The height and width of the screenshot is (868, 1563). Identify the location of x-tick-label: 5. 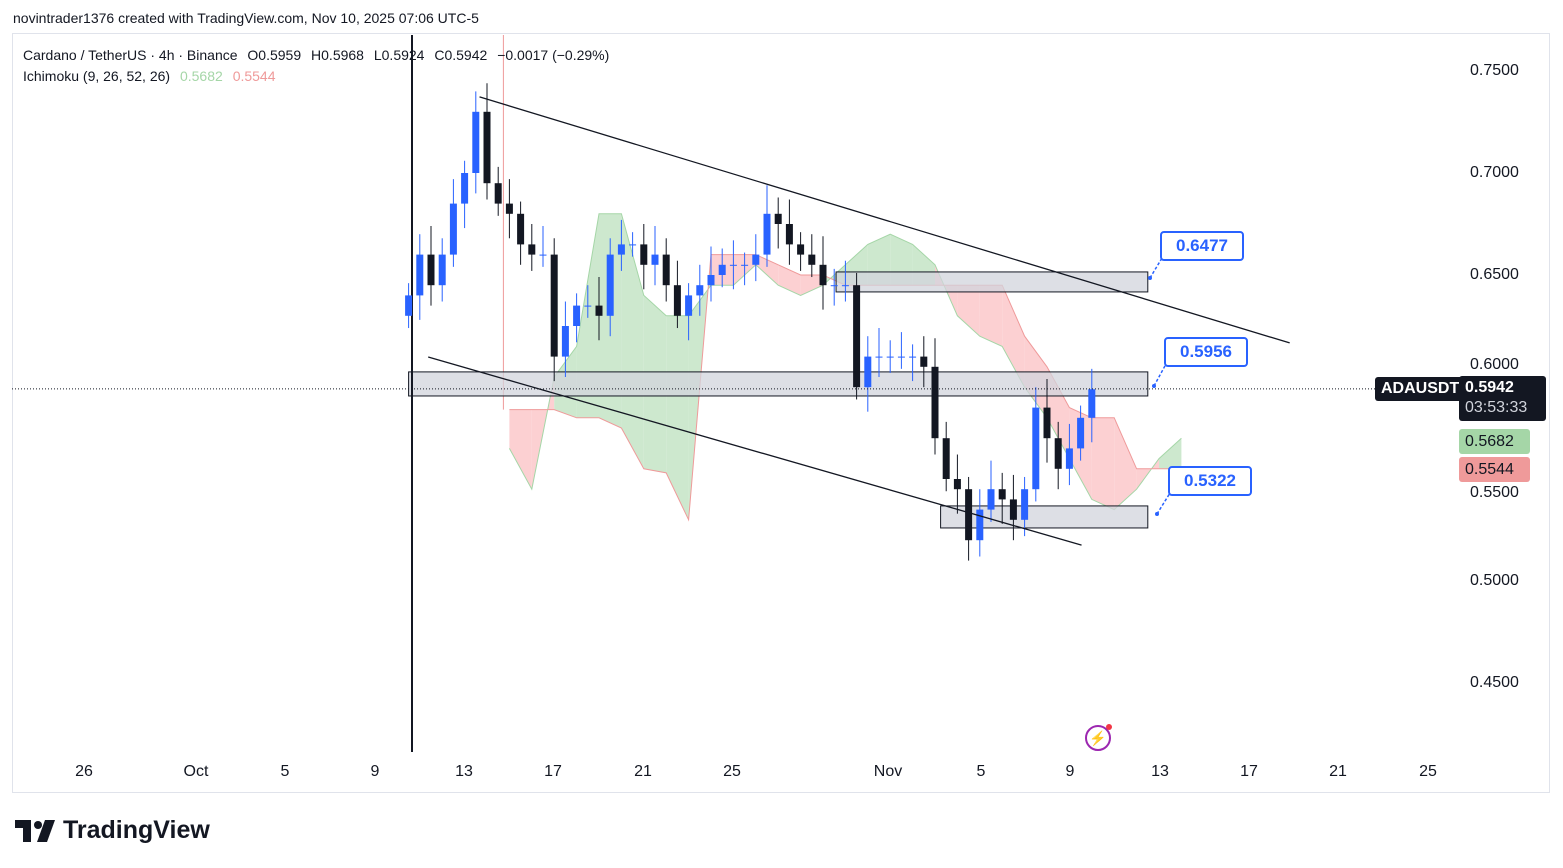
(285, 771).